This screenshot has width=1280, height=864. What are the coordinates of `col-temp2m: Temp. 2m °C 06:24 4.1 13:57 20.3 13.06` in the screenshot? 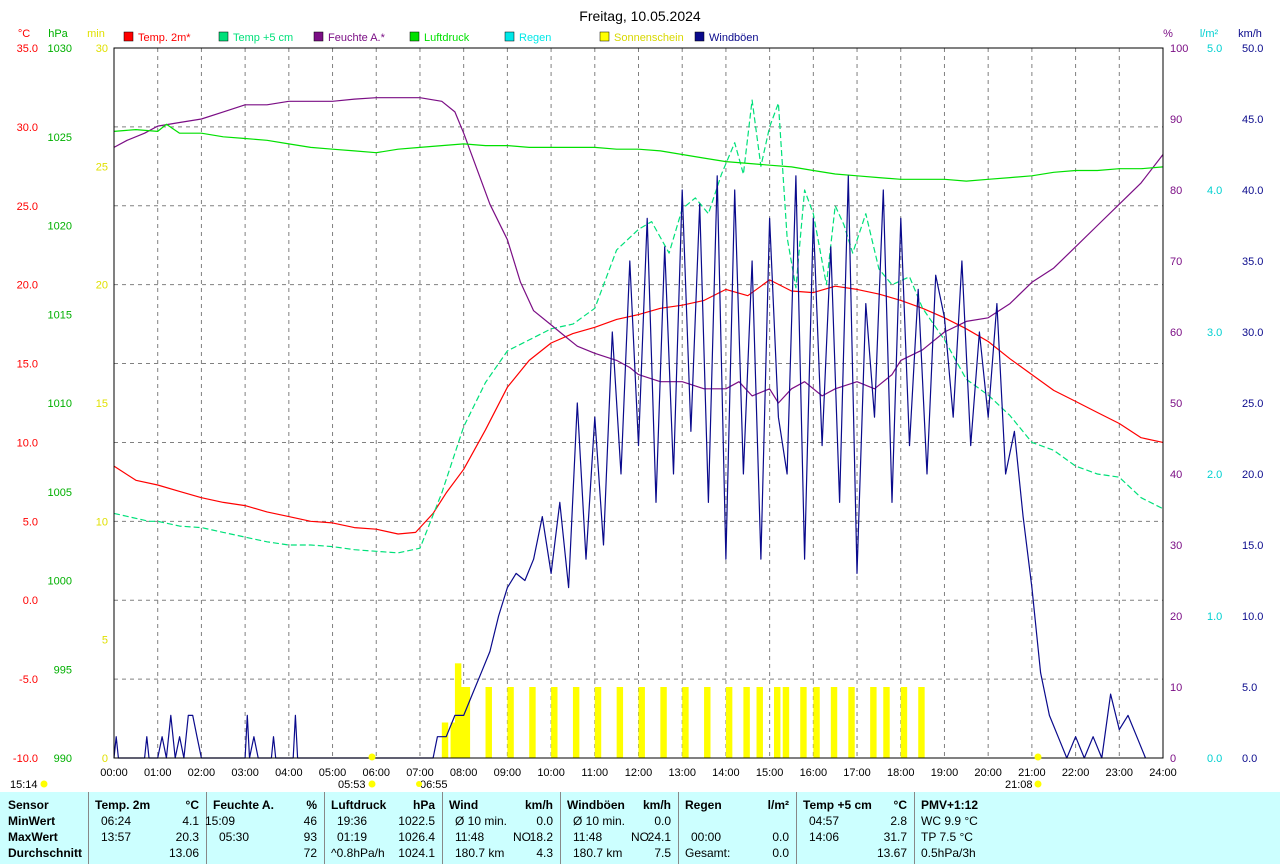 It's located at (147, 828).